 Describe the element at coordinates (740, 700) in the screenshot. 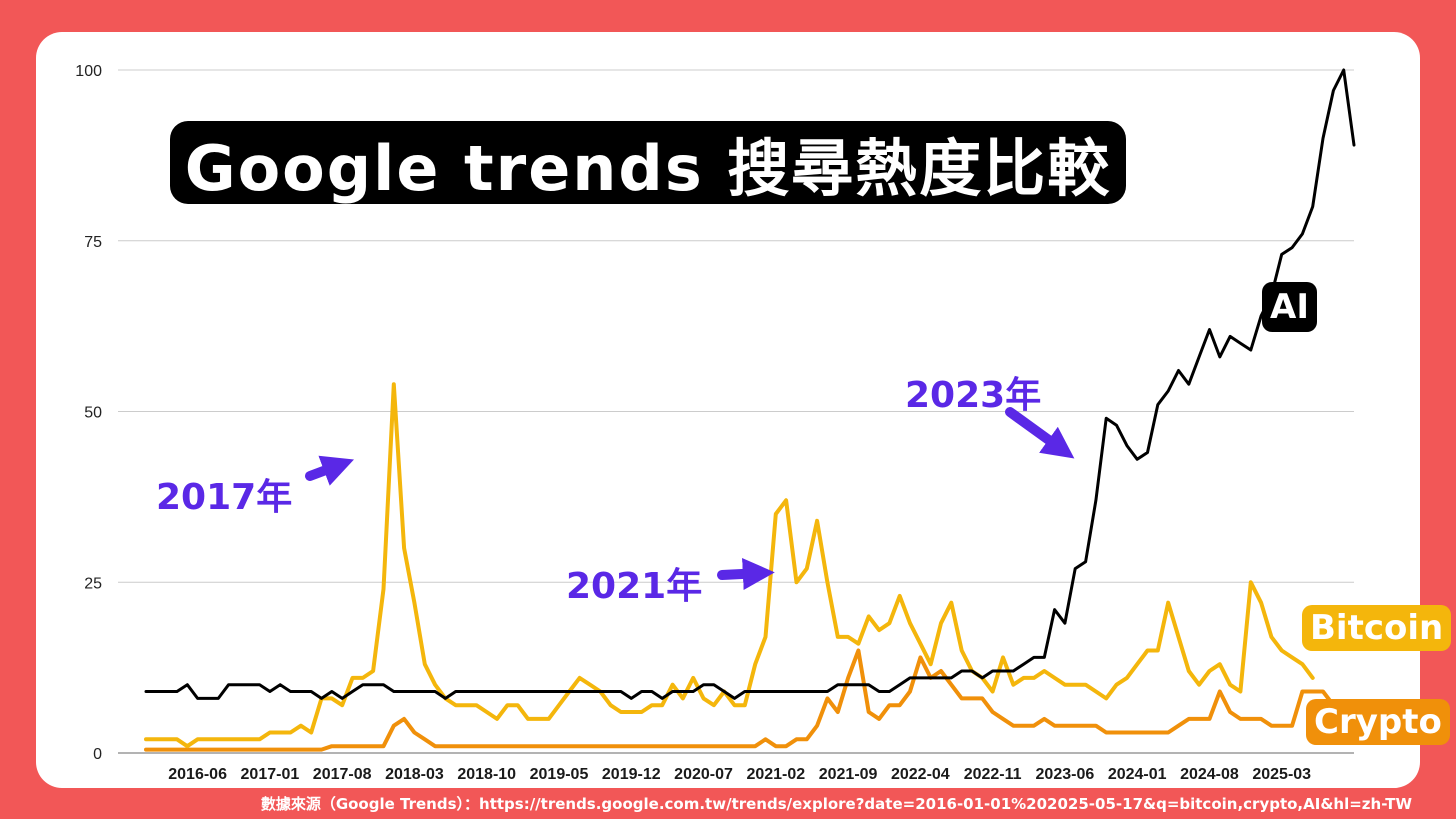

I see `series-line-crypto` at that location.